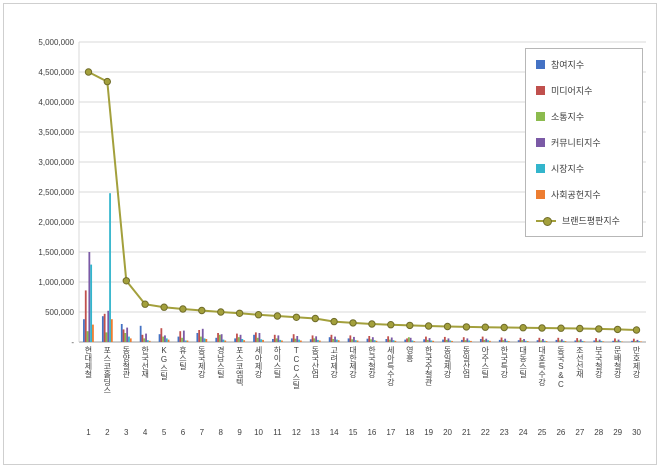 The width and height of the screenshot is (660, 468). Describe the element at coordinates (546, 221) in the screenshot. I see `legend-line-swatch` at that location.